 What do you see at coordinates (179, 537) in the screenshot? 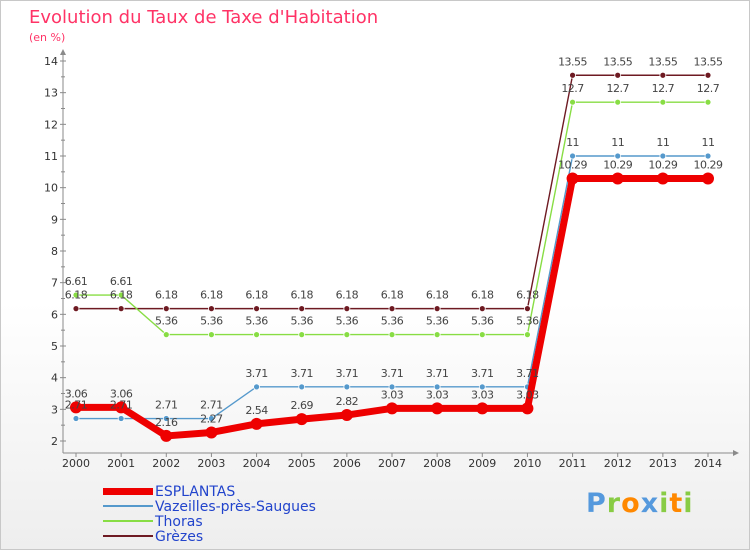
I see `legend-label: Grèzes` at bounding box center [179, 537].